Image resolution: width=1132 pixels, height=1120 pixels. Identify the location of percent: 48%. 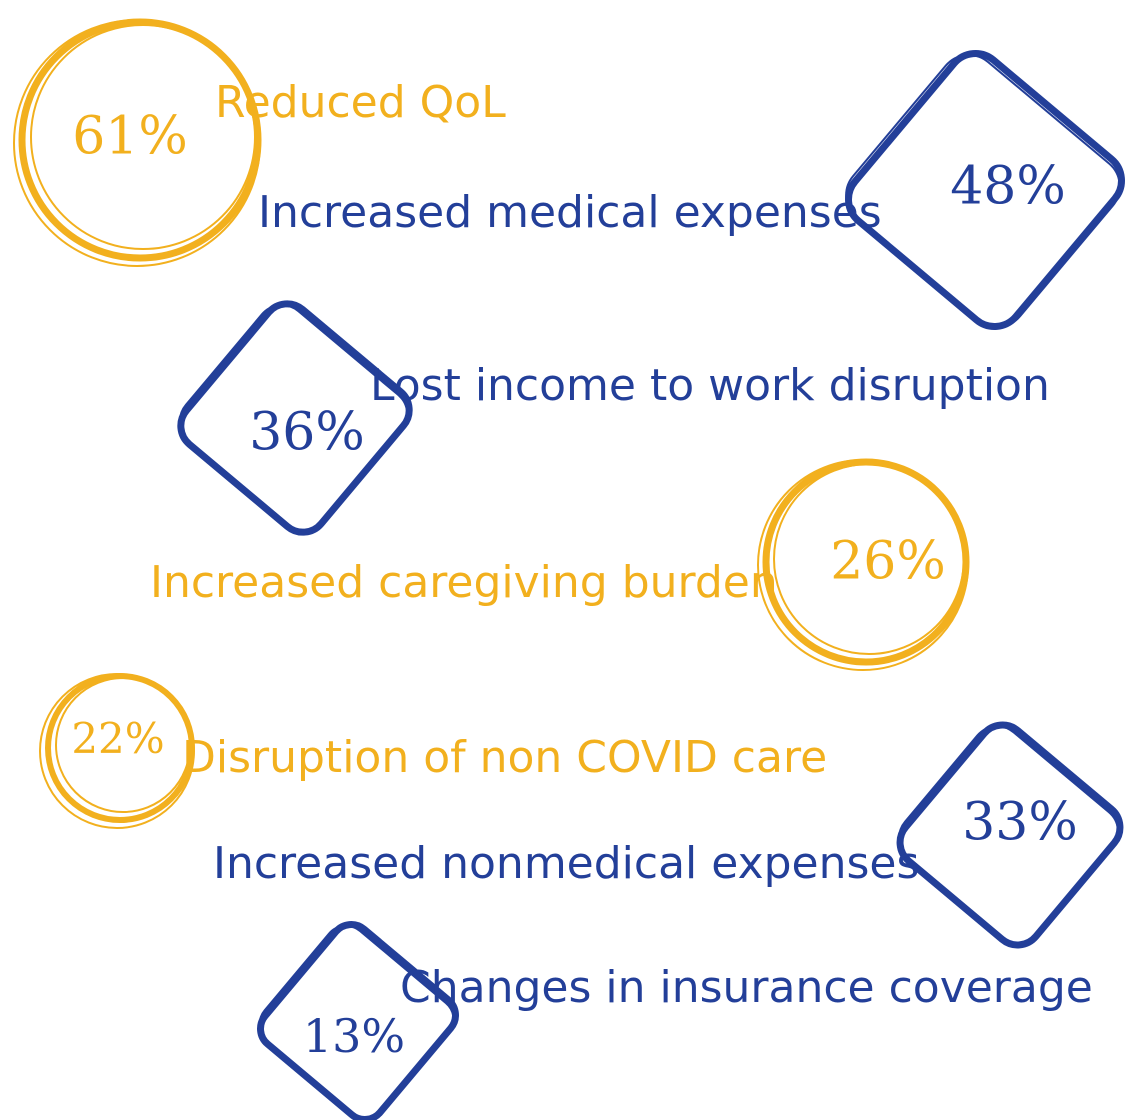
(1008, 187).